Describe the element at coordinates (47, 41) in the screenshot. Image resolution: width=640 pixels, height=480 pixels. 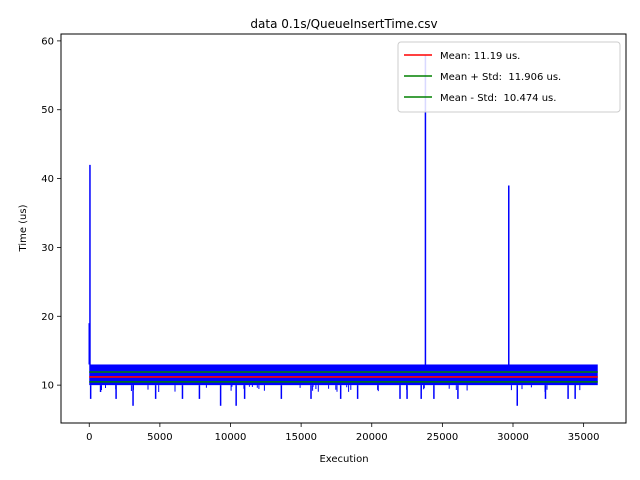
I see `y-tick-label: 60` at that location.